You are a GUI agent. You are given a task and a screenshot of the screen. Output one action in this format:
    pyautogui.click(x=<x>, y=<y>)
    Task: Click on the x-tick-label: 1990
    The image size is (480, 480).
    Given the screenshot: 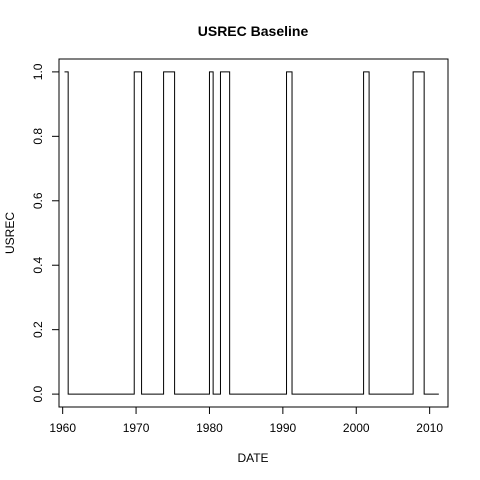 What is the action you would take?
    pyautogui.click(x=283, y=428)
    